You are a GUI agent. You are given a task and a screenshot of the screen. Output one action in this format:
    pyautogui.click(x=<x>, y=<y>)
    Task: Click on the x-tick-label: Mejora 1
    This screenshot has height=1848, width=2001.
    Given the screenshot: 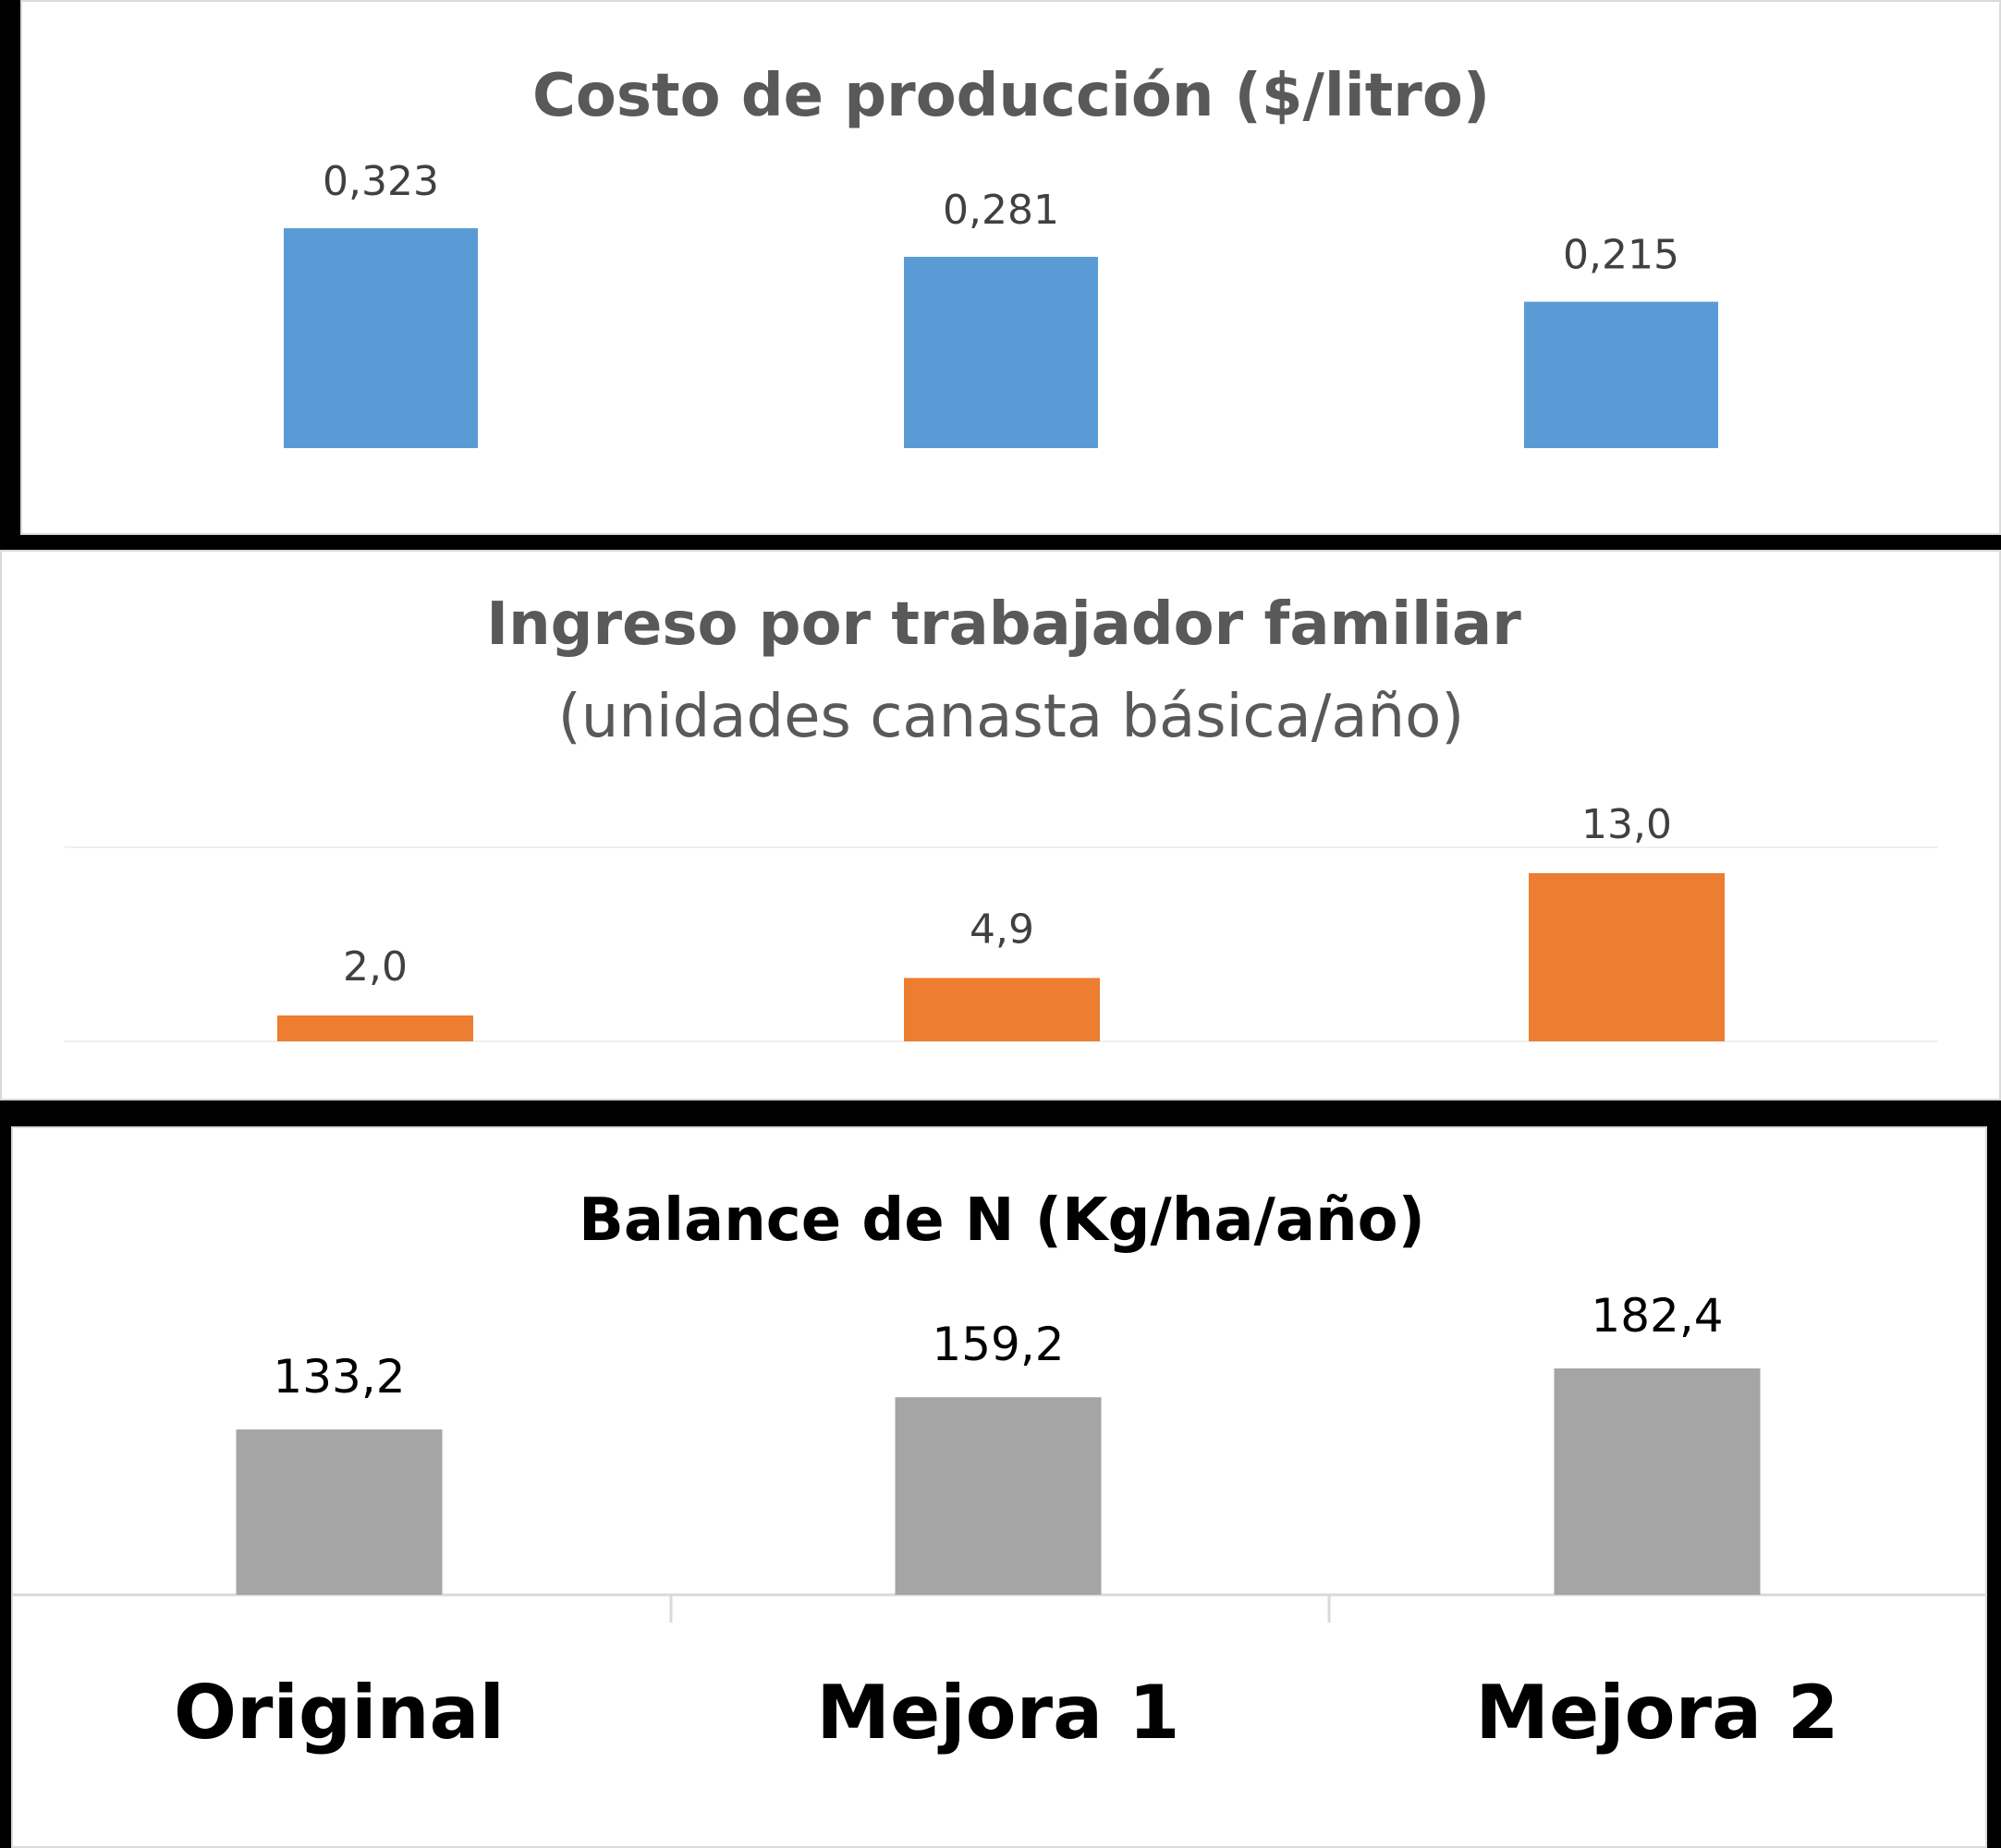 What is the action you would take?
    pyautogui.click(x=997, y=1713)
    